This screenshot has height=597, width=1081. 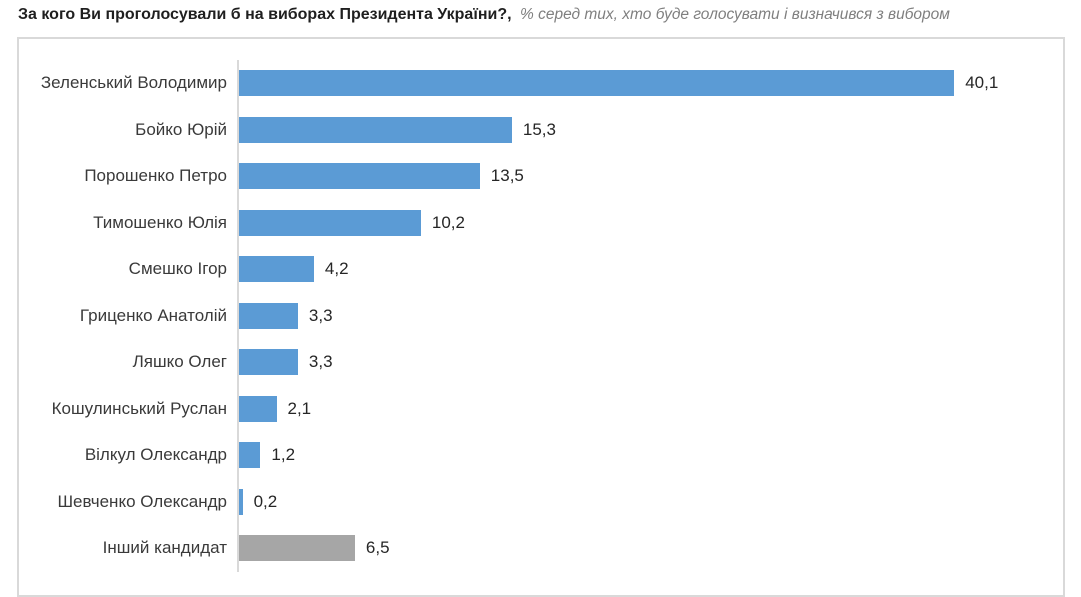 I want to click on category-label: Кошулинський Руслан, so click(x=139, y=408).